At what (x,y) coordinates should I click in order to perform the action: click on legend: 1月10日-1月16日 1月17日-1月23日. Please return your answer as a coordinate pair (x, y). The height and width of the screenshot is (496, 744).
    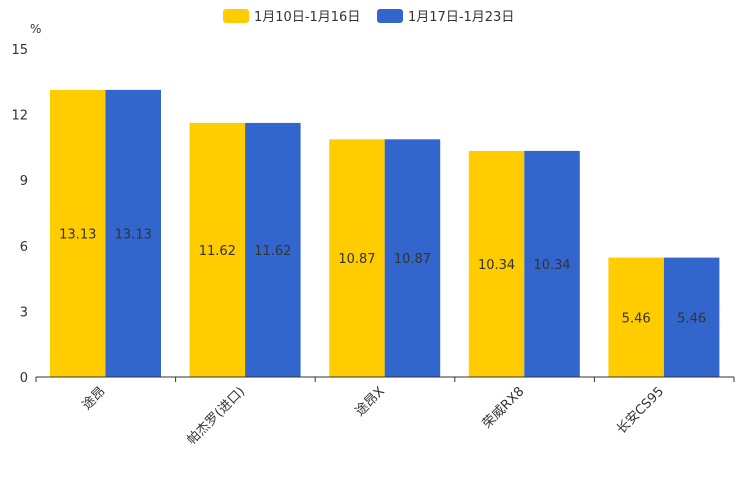
    Looking at the image, I should click on (368, 17).